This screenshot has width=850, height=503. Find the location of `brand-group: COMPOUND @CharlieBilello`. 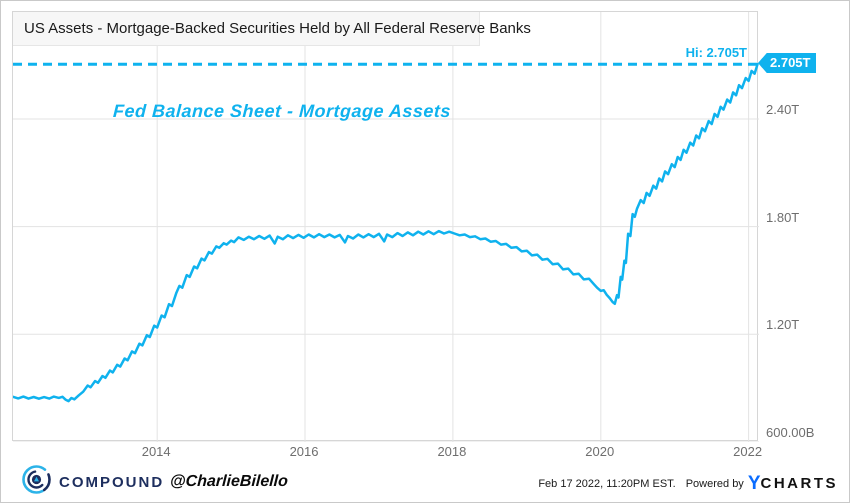

brand-group: COMPOUND @CharlieBilello is located at coordinates (155, 482).